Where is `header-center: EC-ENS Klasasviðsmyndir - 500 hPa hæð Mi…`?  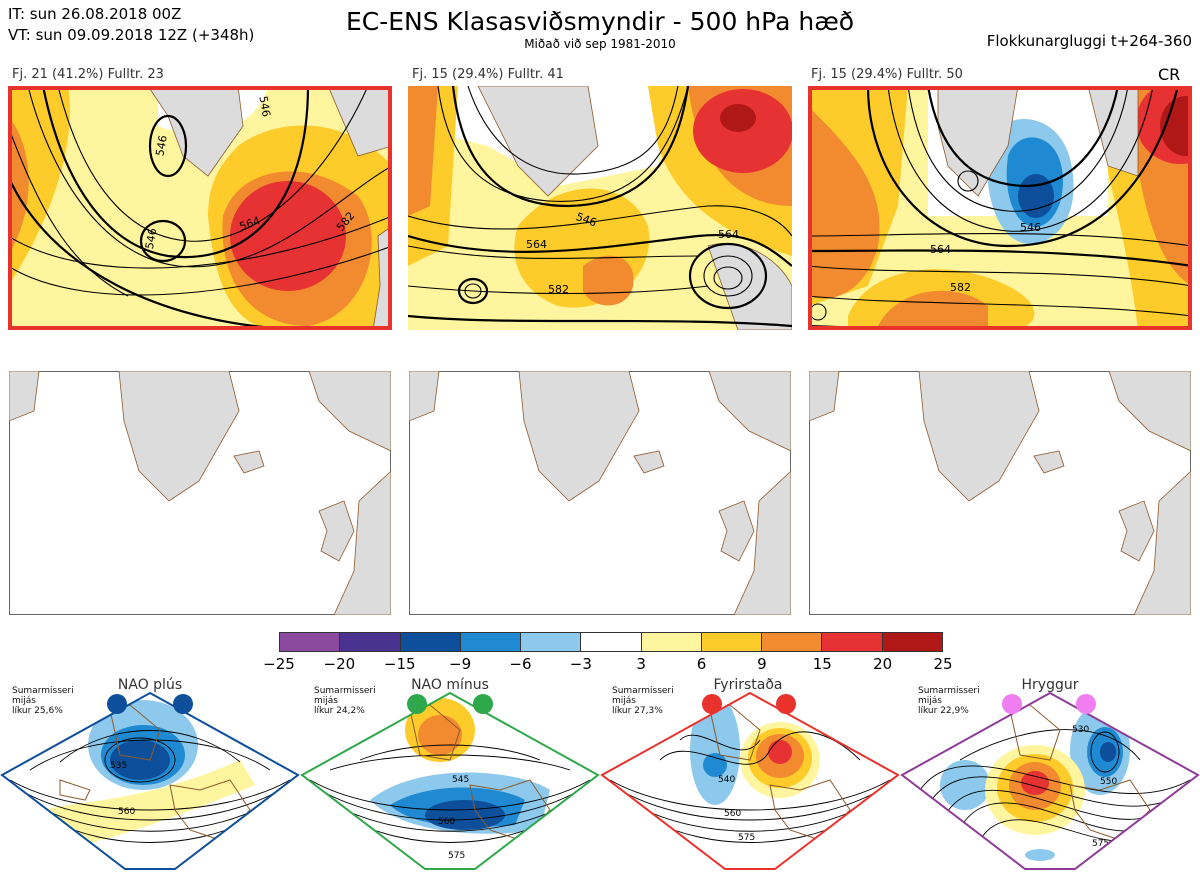
header-center: EC-ENS Klasasviðsmyndir - 500 hPa hæð Mi… is located at coordinates (600, 29).